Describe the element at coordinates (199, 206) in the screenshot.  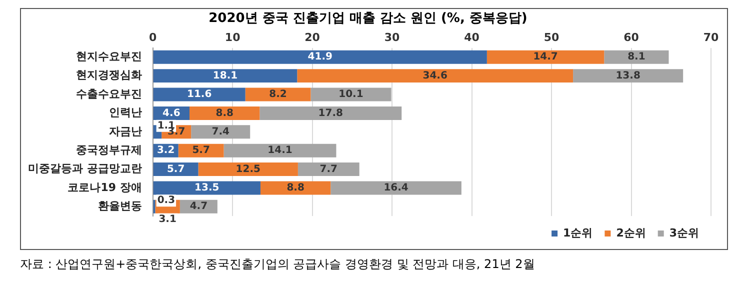
I see `data-label: 4.7` at that location.